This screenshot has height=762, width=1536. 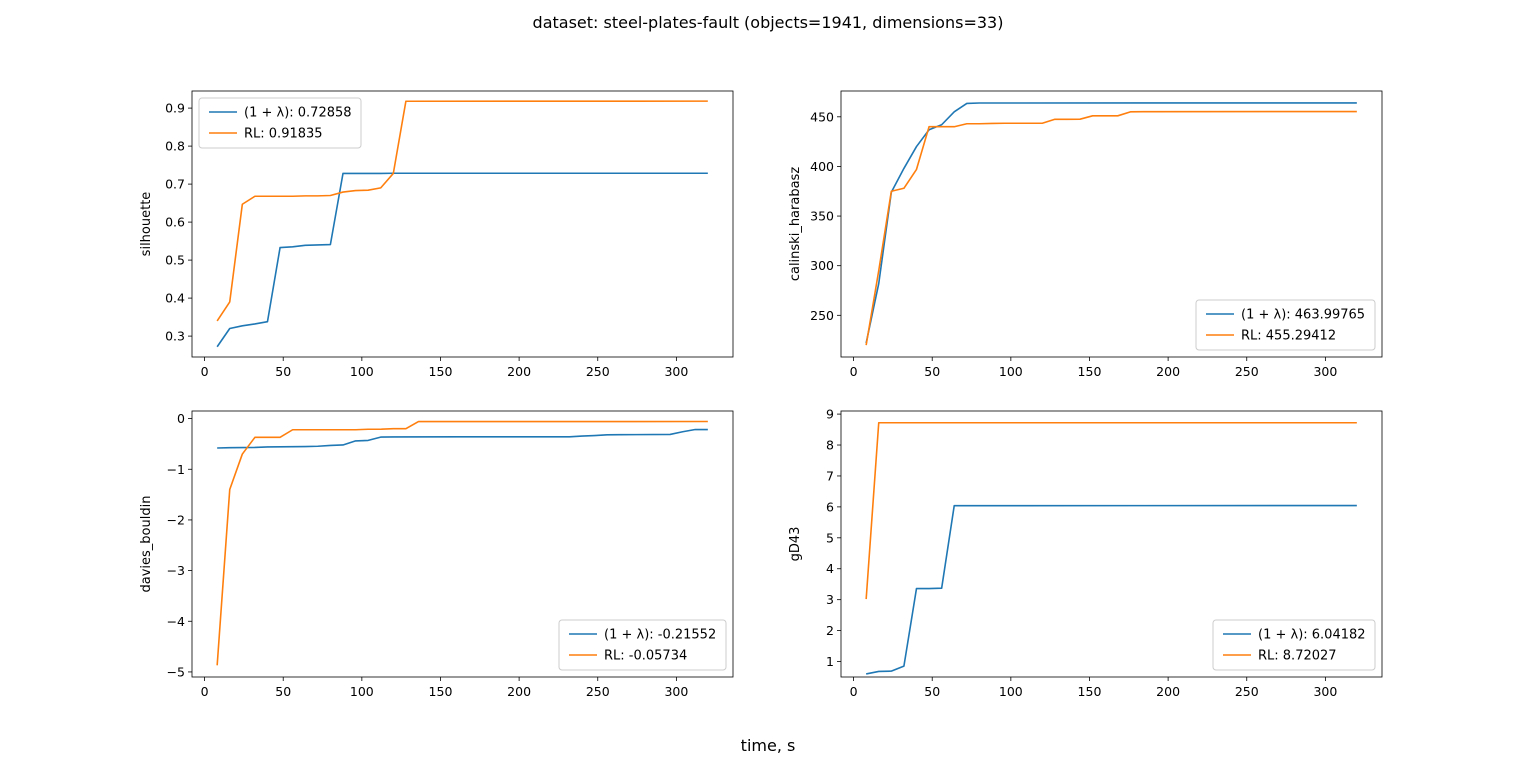 What do you see at coordinates (176, 469) in the screenshot?
I see `y-tick-label: −1` at bounding box center [176, 469].